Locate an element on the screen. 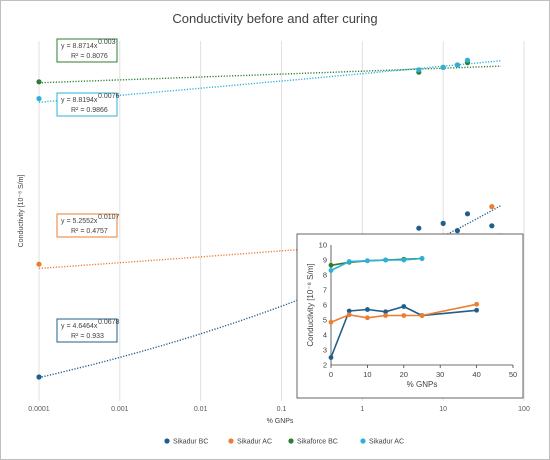 Image resolution: width=550 pixels, height=460 pixels. inset-y-tick-label: 7 is located at coordinates (325, 290).